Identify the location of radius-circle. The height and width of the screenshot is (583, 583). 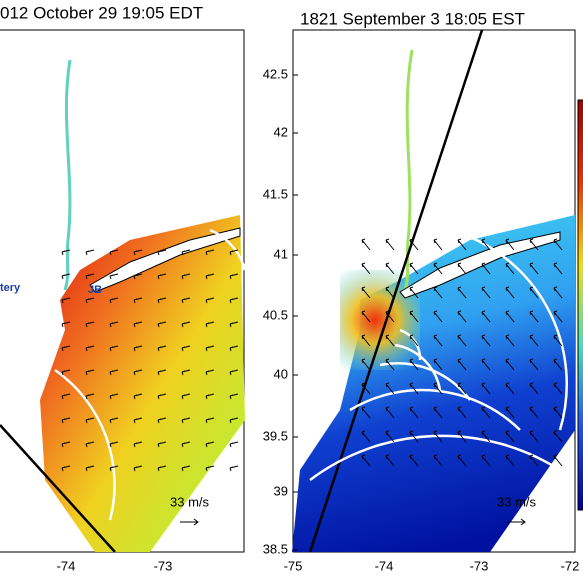
(85, 444).